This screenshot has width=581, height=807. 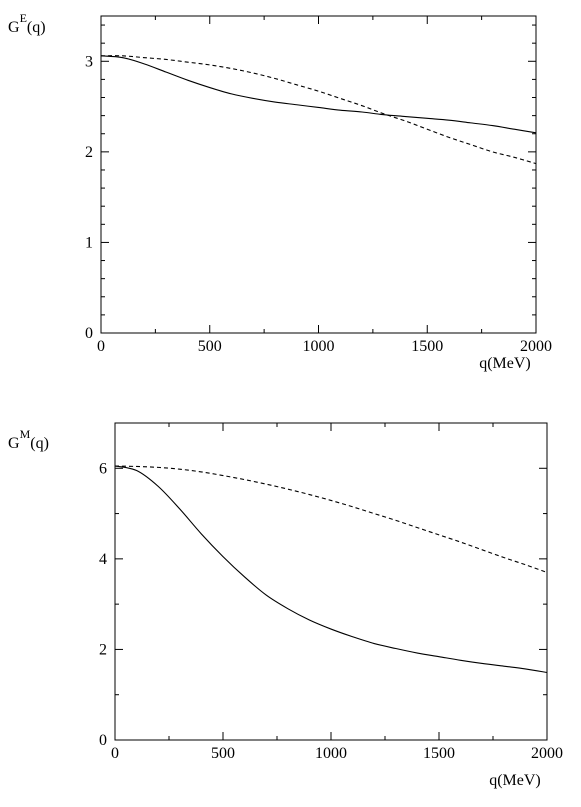 What do you see at coordinates (27, 23) in the screenshot?
I see `y-axis-title: GE(q)` at bounding box center [27, 23].